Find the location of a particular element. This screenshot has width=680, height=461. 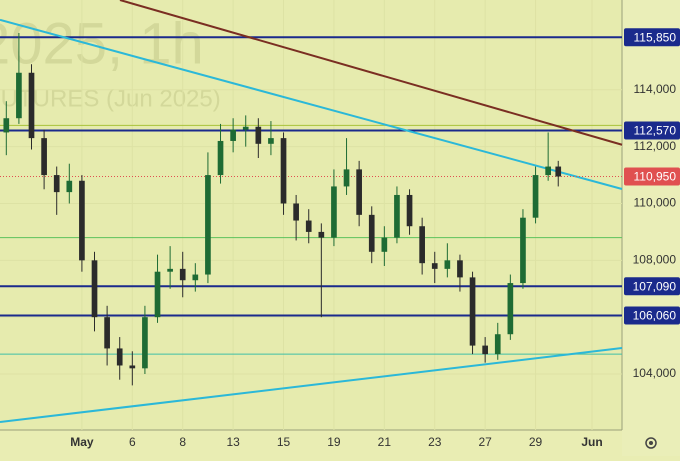

x-tick-label: 29 is located at coordinates (536, 442).